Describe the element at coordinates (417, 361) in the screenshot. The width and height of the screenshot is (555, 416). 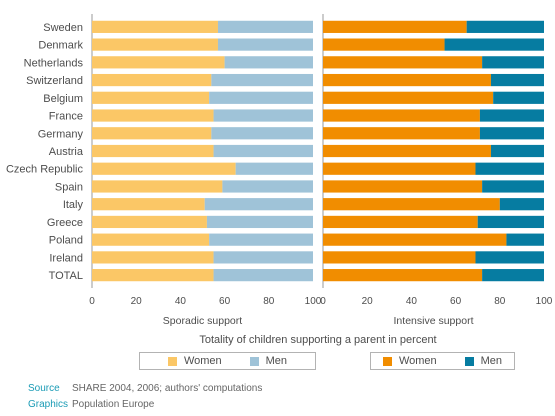
I see `legend-label-women-intensive: Women` at that location.